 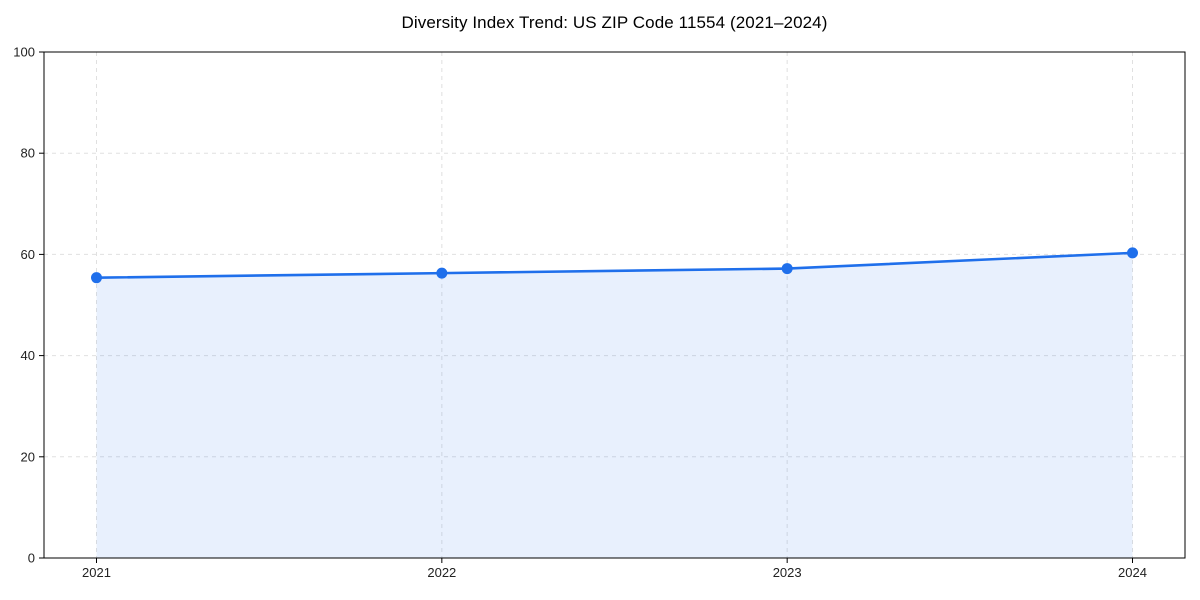 What do you see at coordinates (1132, 572) in the screenshot?
I see `x-tick-label: 2024` at bounding box center [1132, 572].